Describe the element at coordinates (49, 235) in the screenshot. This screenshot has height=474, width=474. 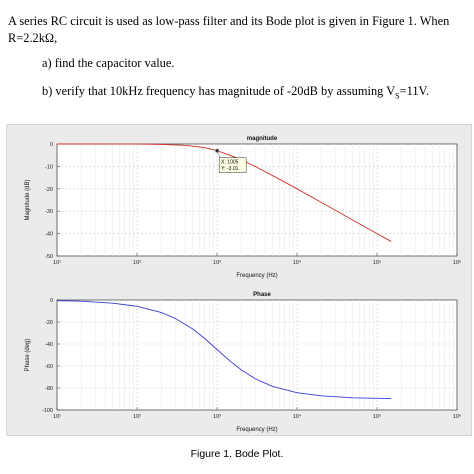
I see `magnitude-ytick-label: -40` at that location.